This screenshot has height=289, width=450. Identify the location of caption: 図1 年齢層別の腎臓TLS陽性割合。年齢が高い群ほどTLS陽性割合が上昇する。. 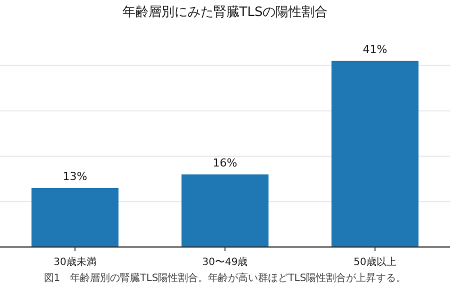
(225, 278).